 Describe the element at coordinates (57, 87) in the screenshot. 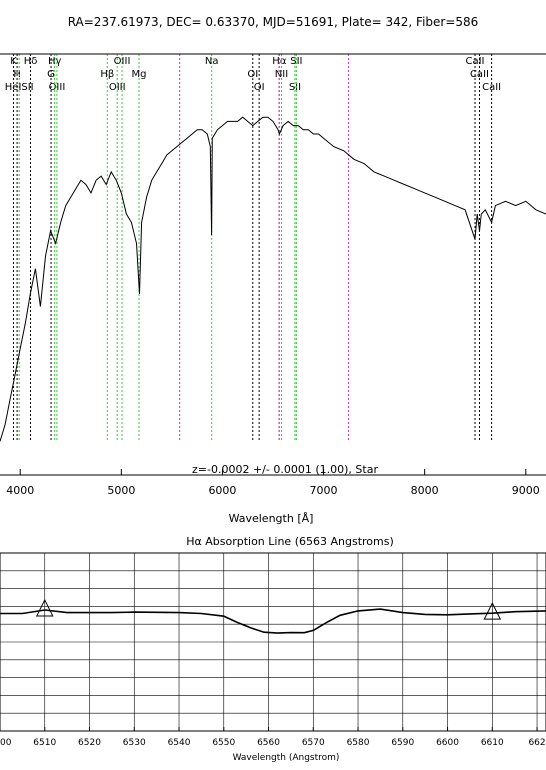

I see `line-marker-label-5: OIII` at that location.